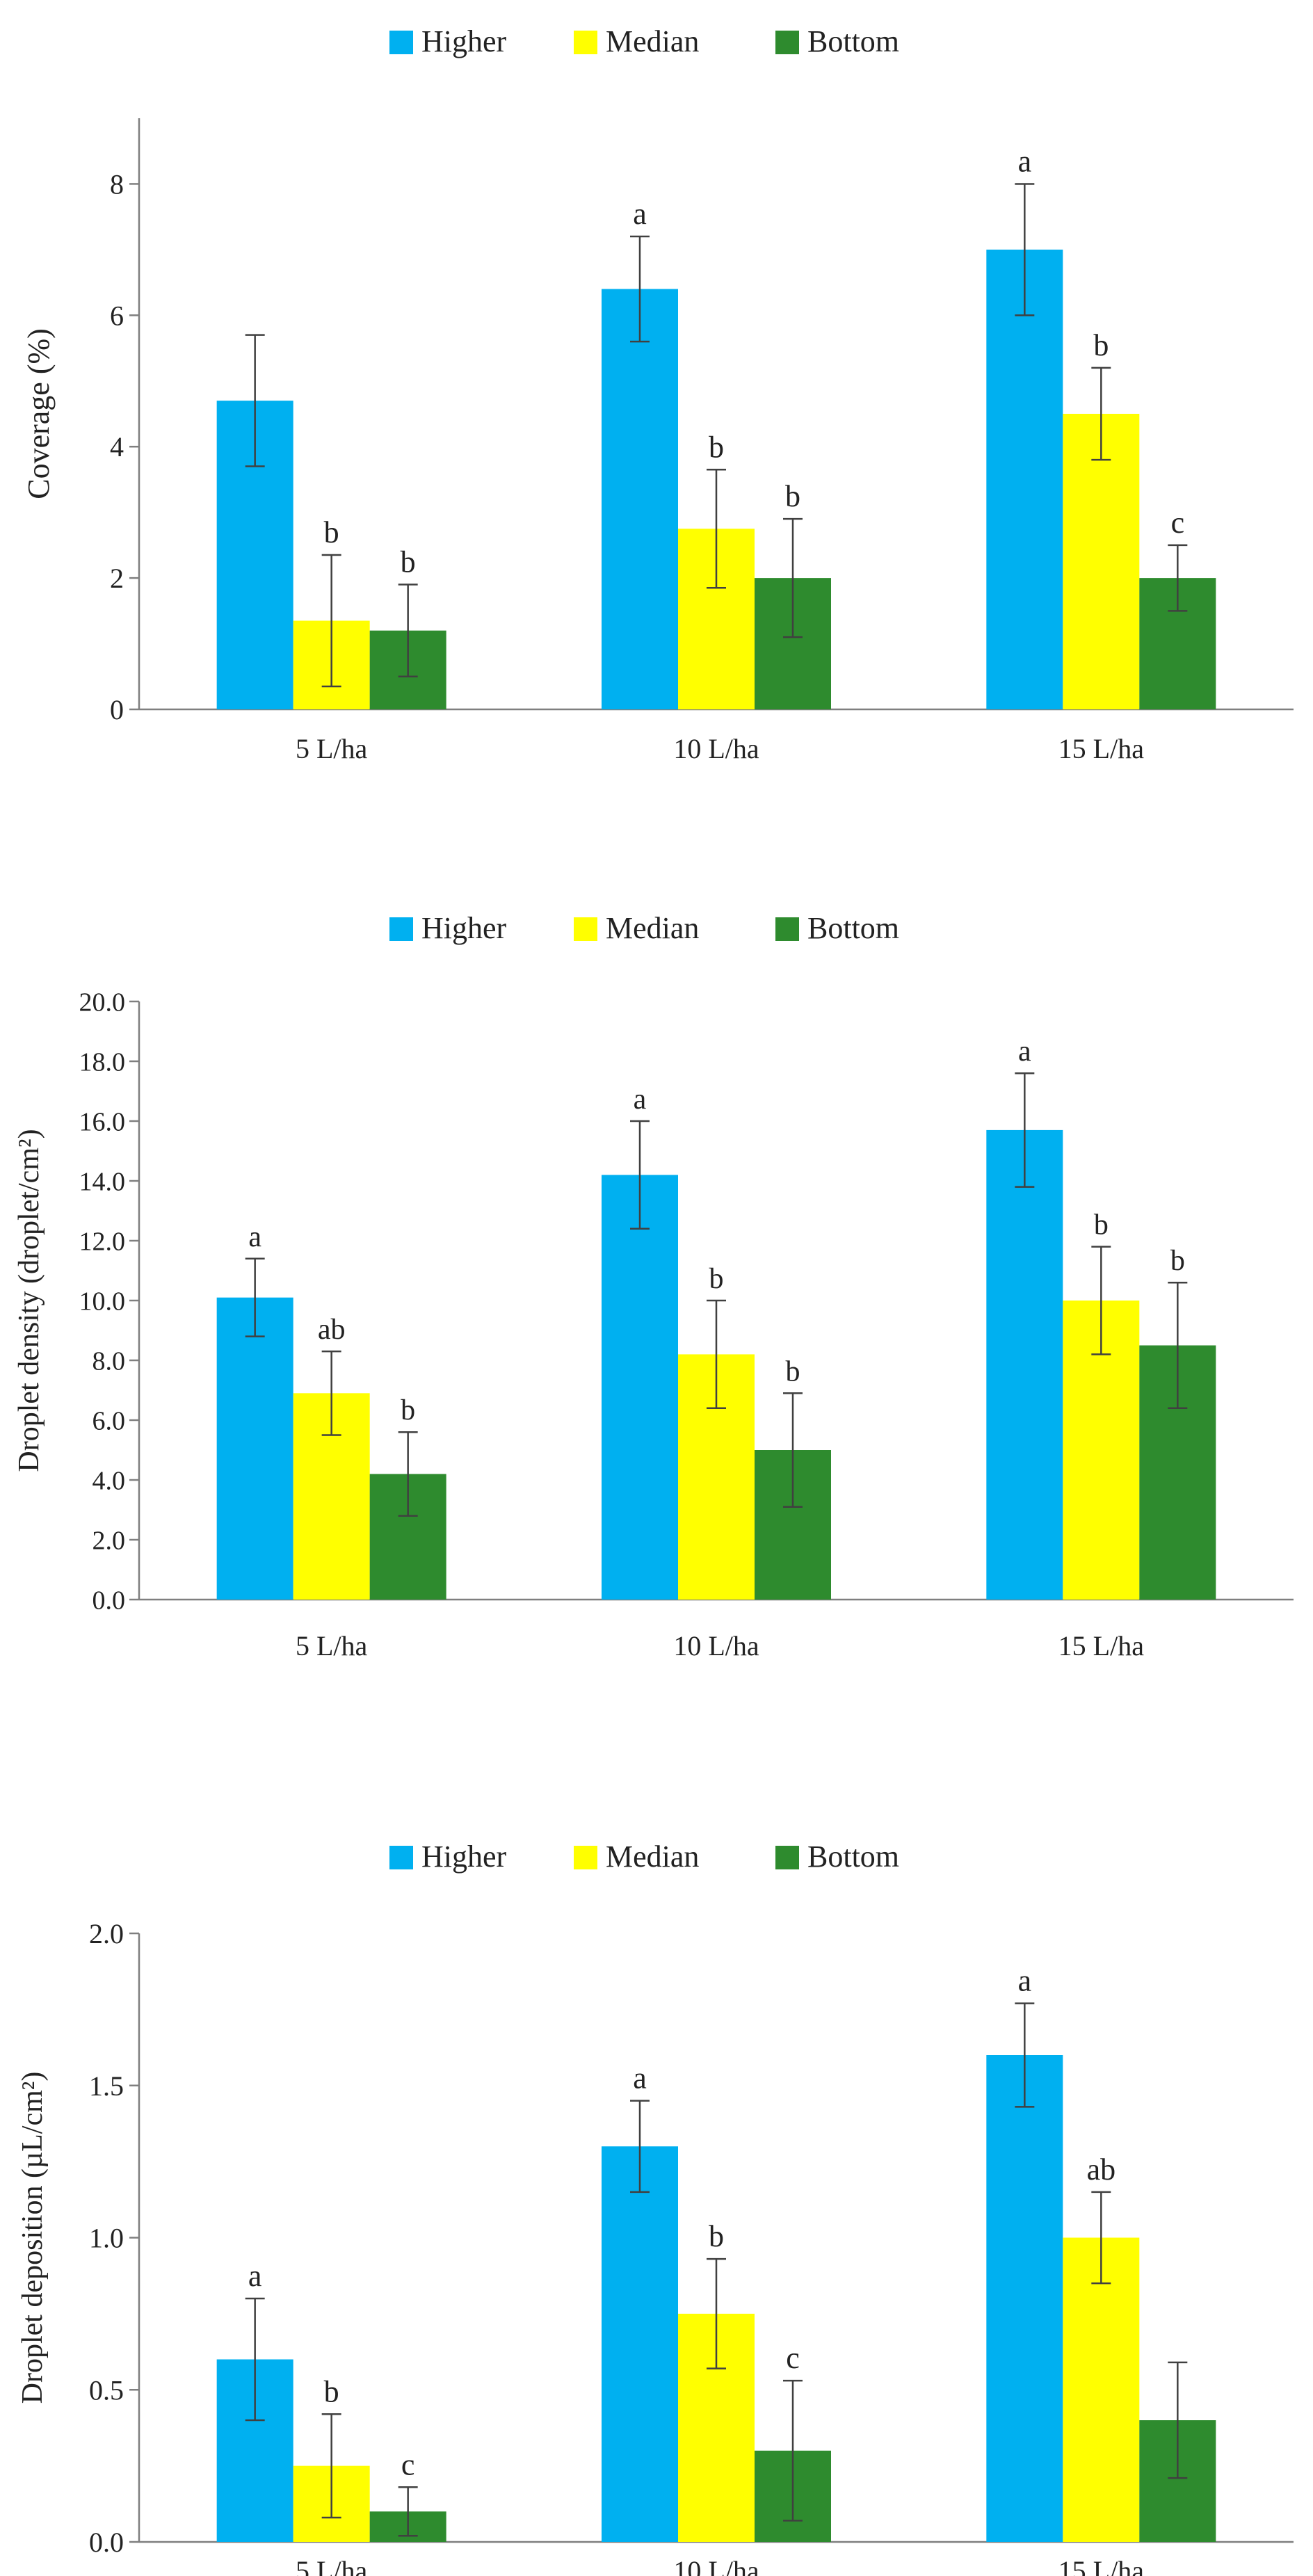 The width and height of the screenshot is (1313, 2576). Describe the element at coordinates (102, 1181) in the screenshot. I see `y-tick-label: 14.0` at that location.